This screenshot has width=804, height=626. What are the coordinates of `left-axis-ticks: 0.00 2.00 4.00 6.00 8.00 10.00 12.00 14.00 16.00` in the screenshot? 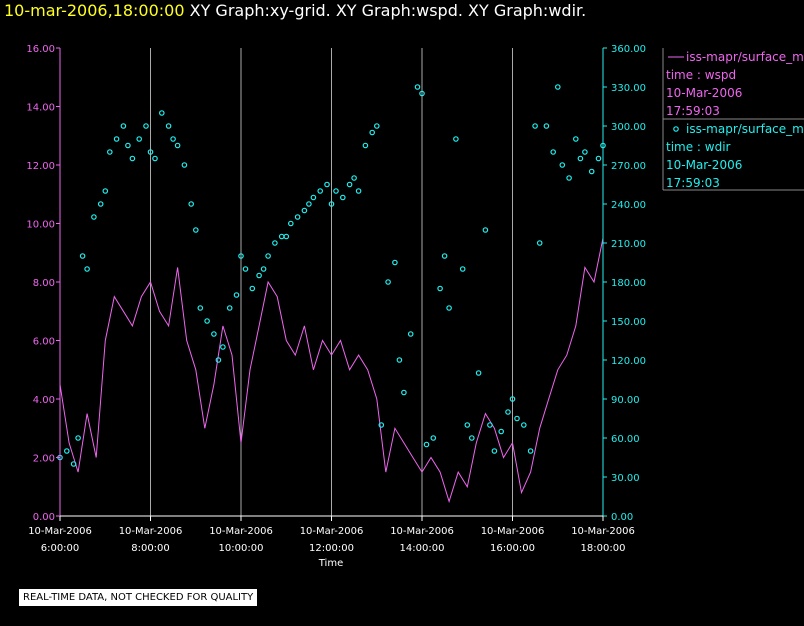 It's located at (43, 283).